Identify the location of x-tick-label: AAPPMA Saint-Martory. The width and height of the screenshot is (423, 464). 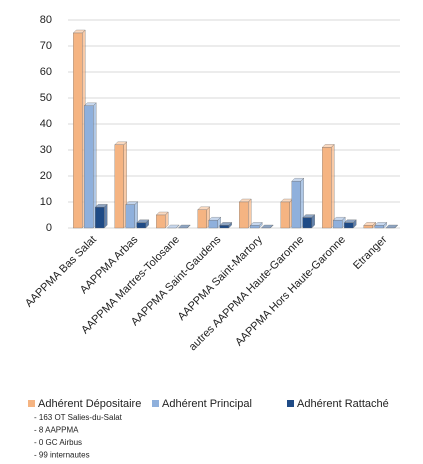
(221, 278).